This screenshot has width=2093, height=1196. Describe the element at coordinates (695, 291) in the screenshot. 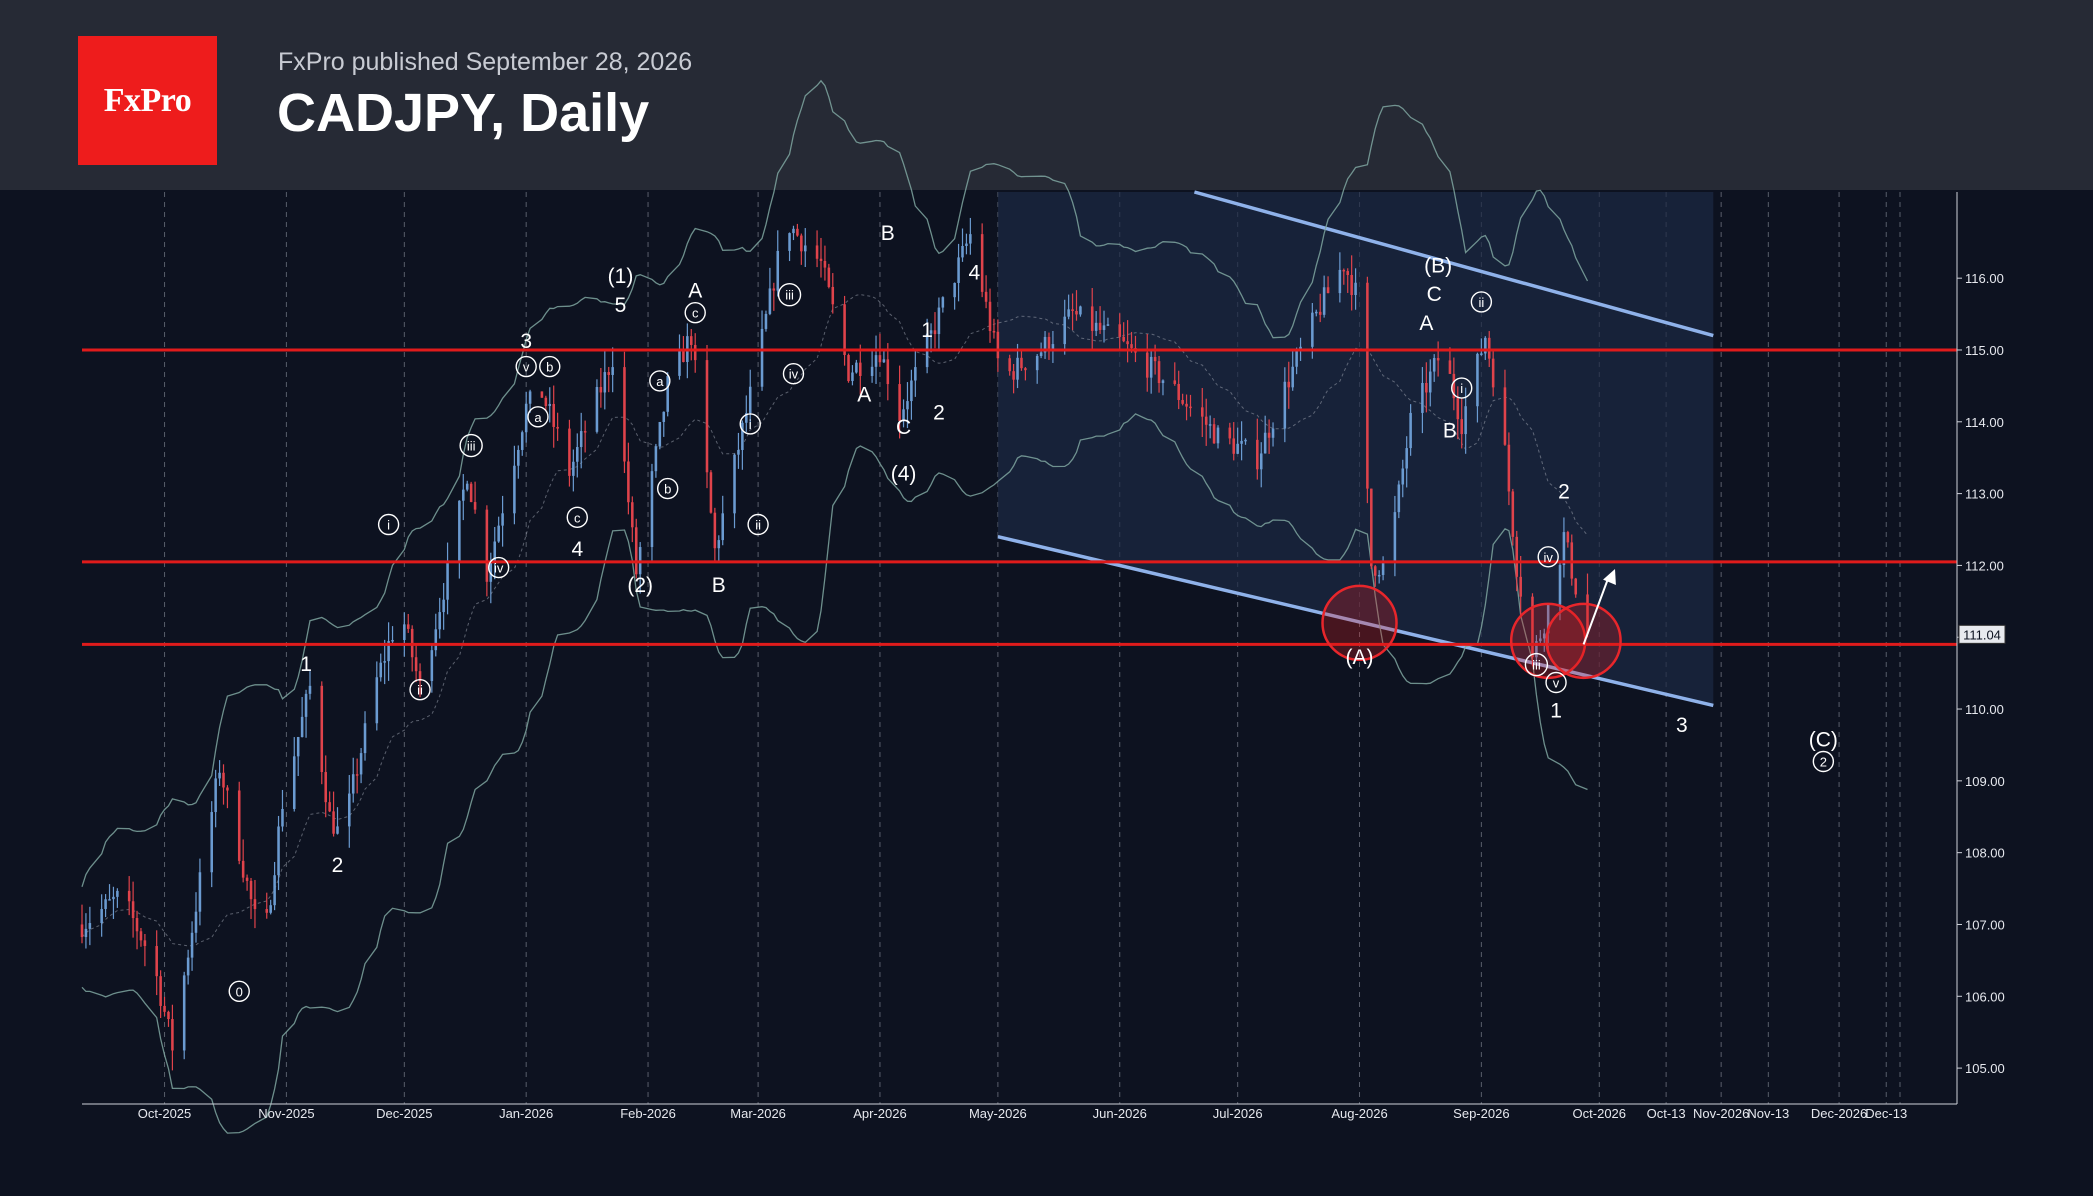

I see `wave-label: A` at that location.